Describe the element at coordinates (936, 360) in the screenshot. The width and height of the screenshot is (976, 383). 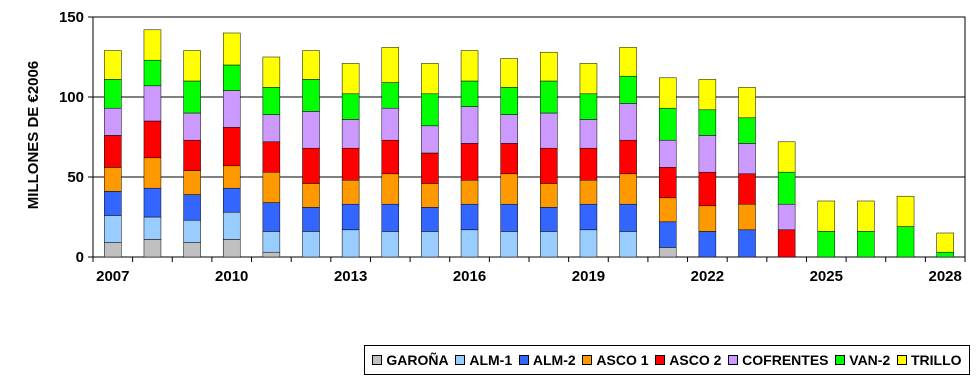
I see `legend-label: TRILLO` at that location.